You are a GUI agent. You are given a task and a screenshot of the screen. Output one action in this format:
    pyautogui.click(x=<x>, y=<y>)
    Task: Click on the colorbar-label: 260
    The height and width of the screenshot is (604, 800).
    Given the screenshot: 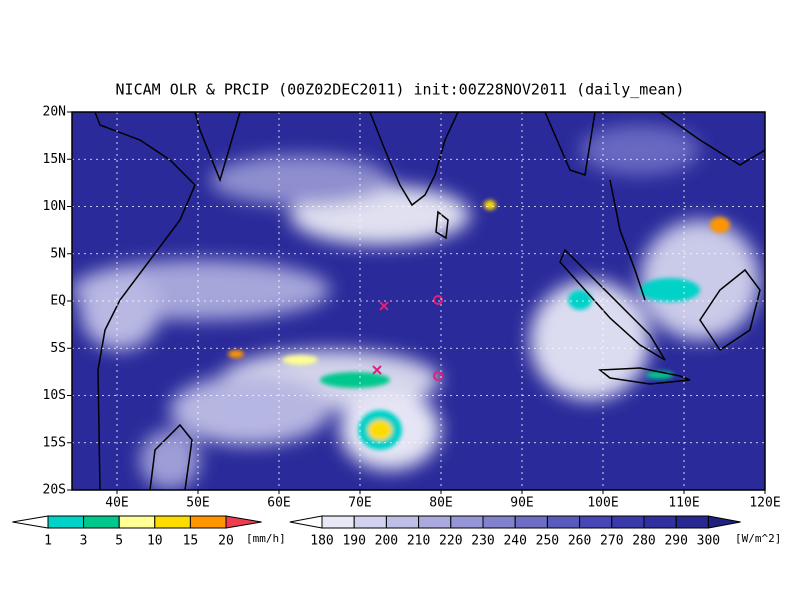 What is the action you would take?
    pyautogui.click(x=579, y=541)
    